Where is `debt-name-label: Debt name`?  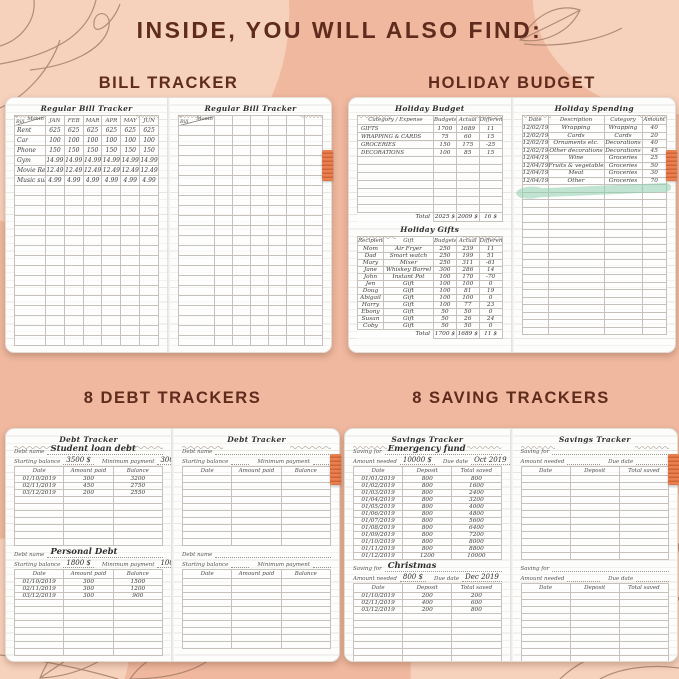
debt-name-label: Debt name is located at coordinates (197, 452).